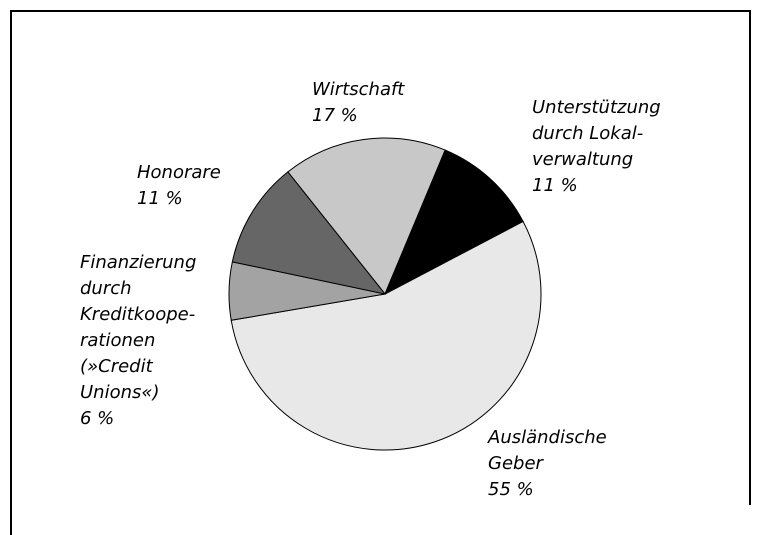 This screenshot has width=761, height=535. I want to click on value-label: 6 %, so click(97, 418).